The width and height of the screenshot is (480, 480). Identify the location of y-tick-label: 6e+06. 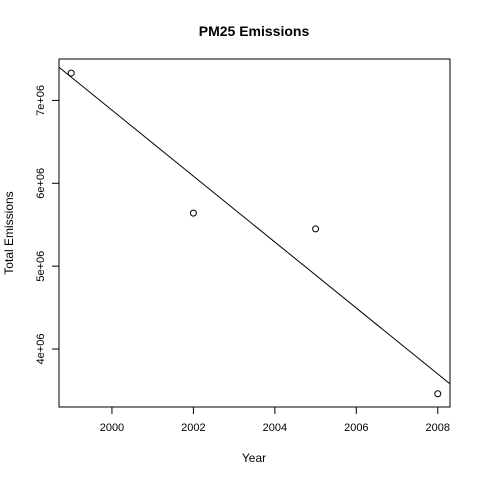
(41, 183).